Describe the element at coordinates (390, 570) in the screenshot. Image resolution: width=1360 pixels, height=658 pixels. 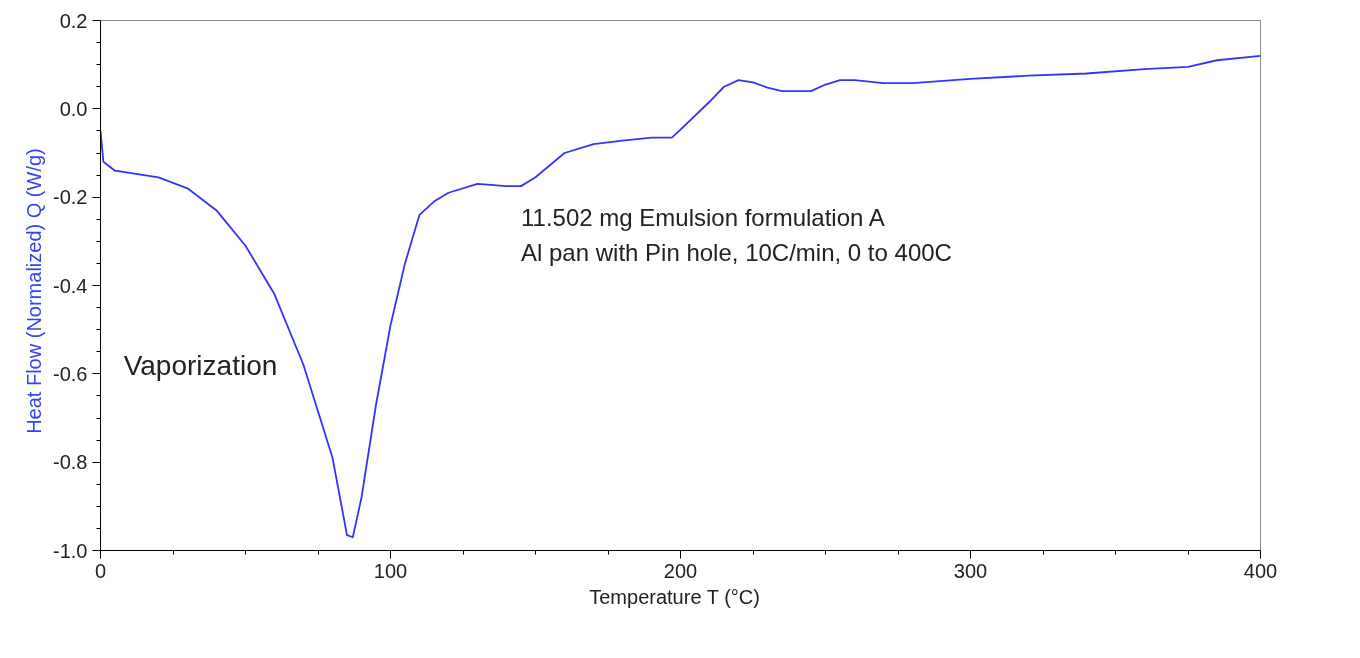
I see `x-tick-label: 100` at that location.